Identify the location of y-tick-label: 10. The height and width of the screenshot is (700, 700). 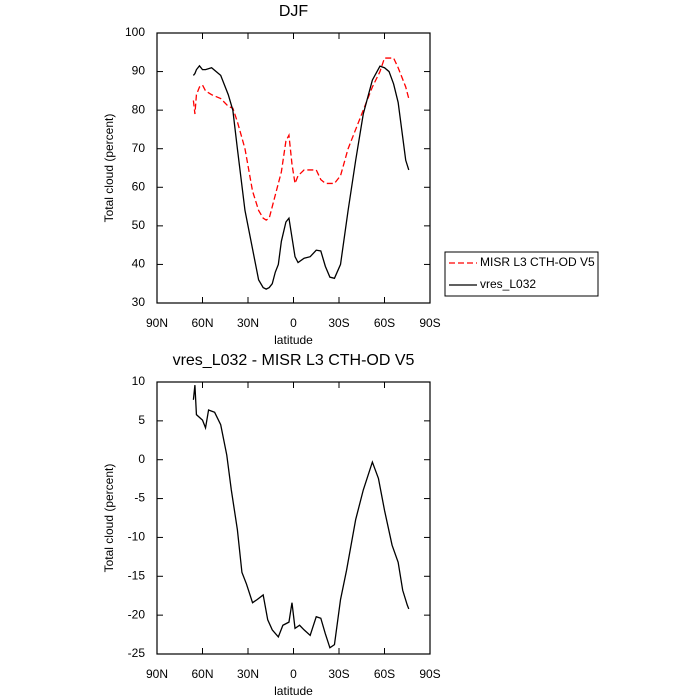
(139, 381).